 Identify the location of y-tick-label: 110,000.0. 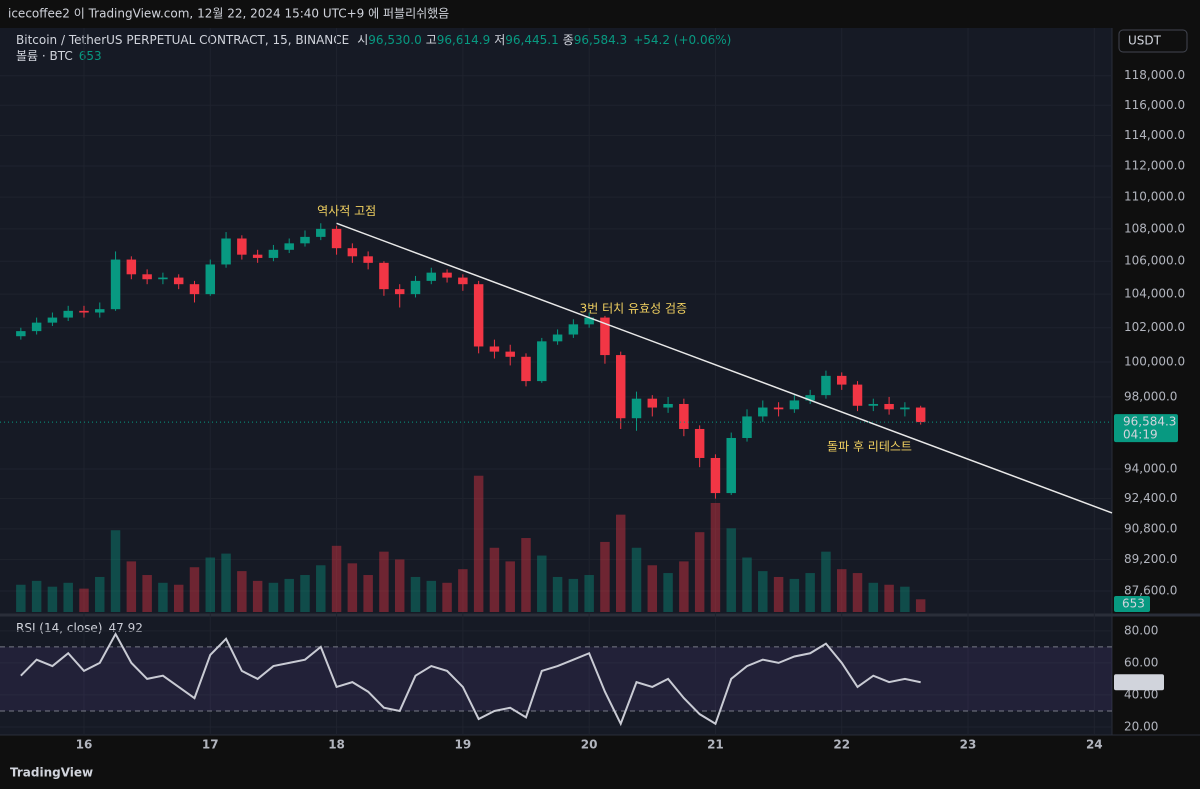
(1154, 197).